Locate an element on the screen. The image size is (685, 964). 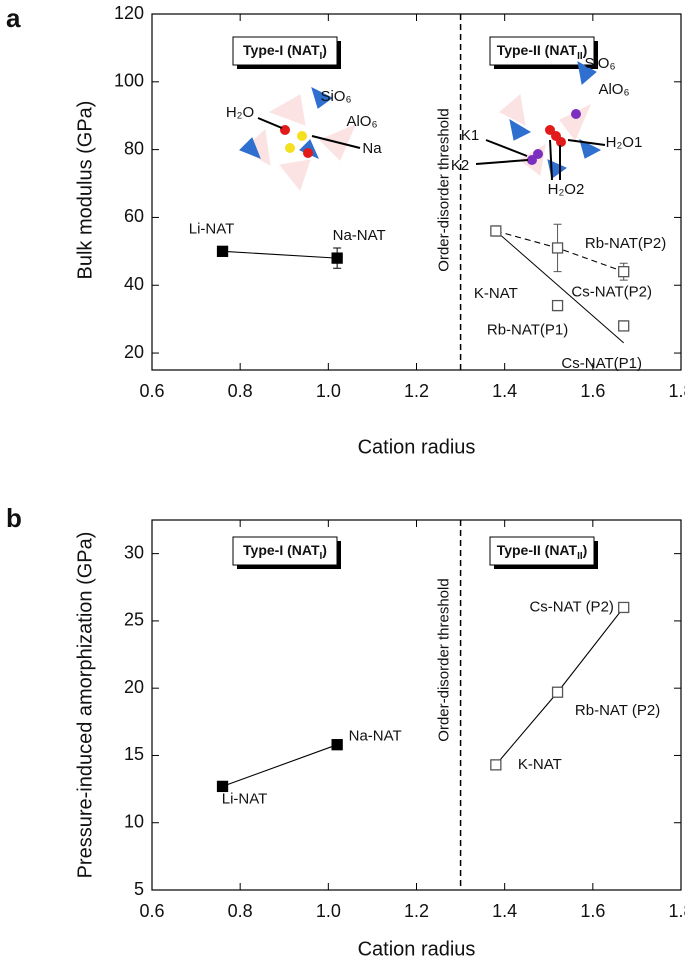
y-axis-label: Bulk modulus (GPa) is located at coordinates (85, 190).